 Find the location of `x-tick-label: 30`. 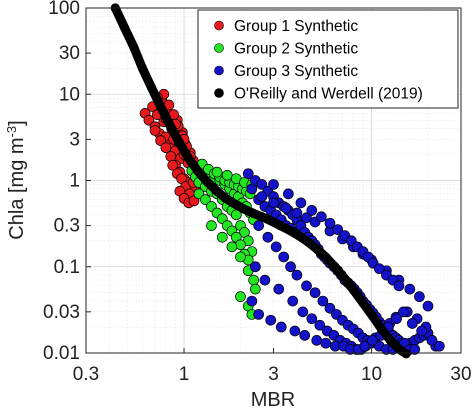

x-tick-label: 30 is located at coordinates (460, 374).